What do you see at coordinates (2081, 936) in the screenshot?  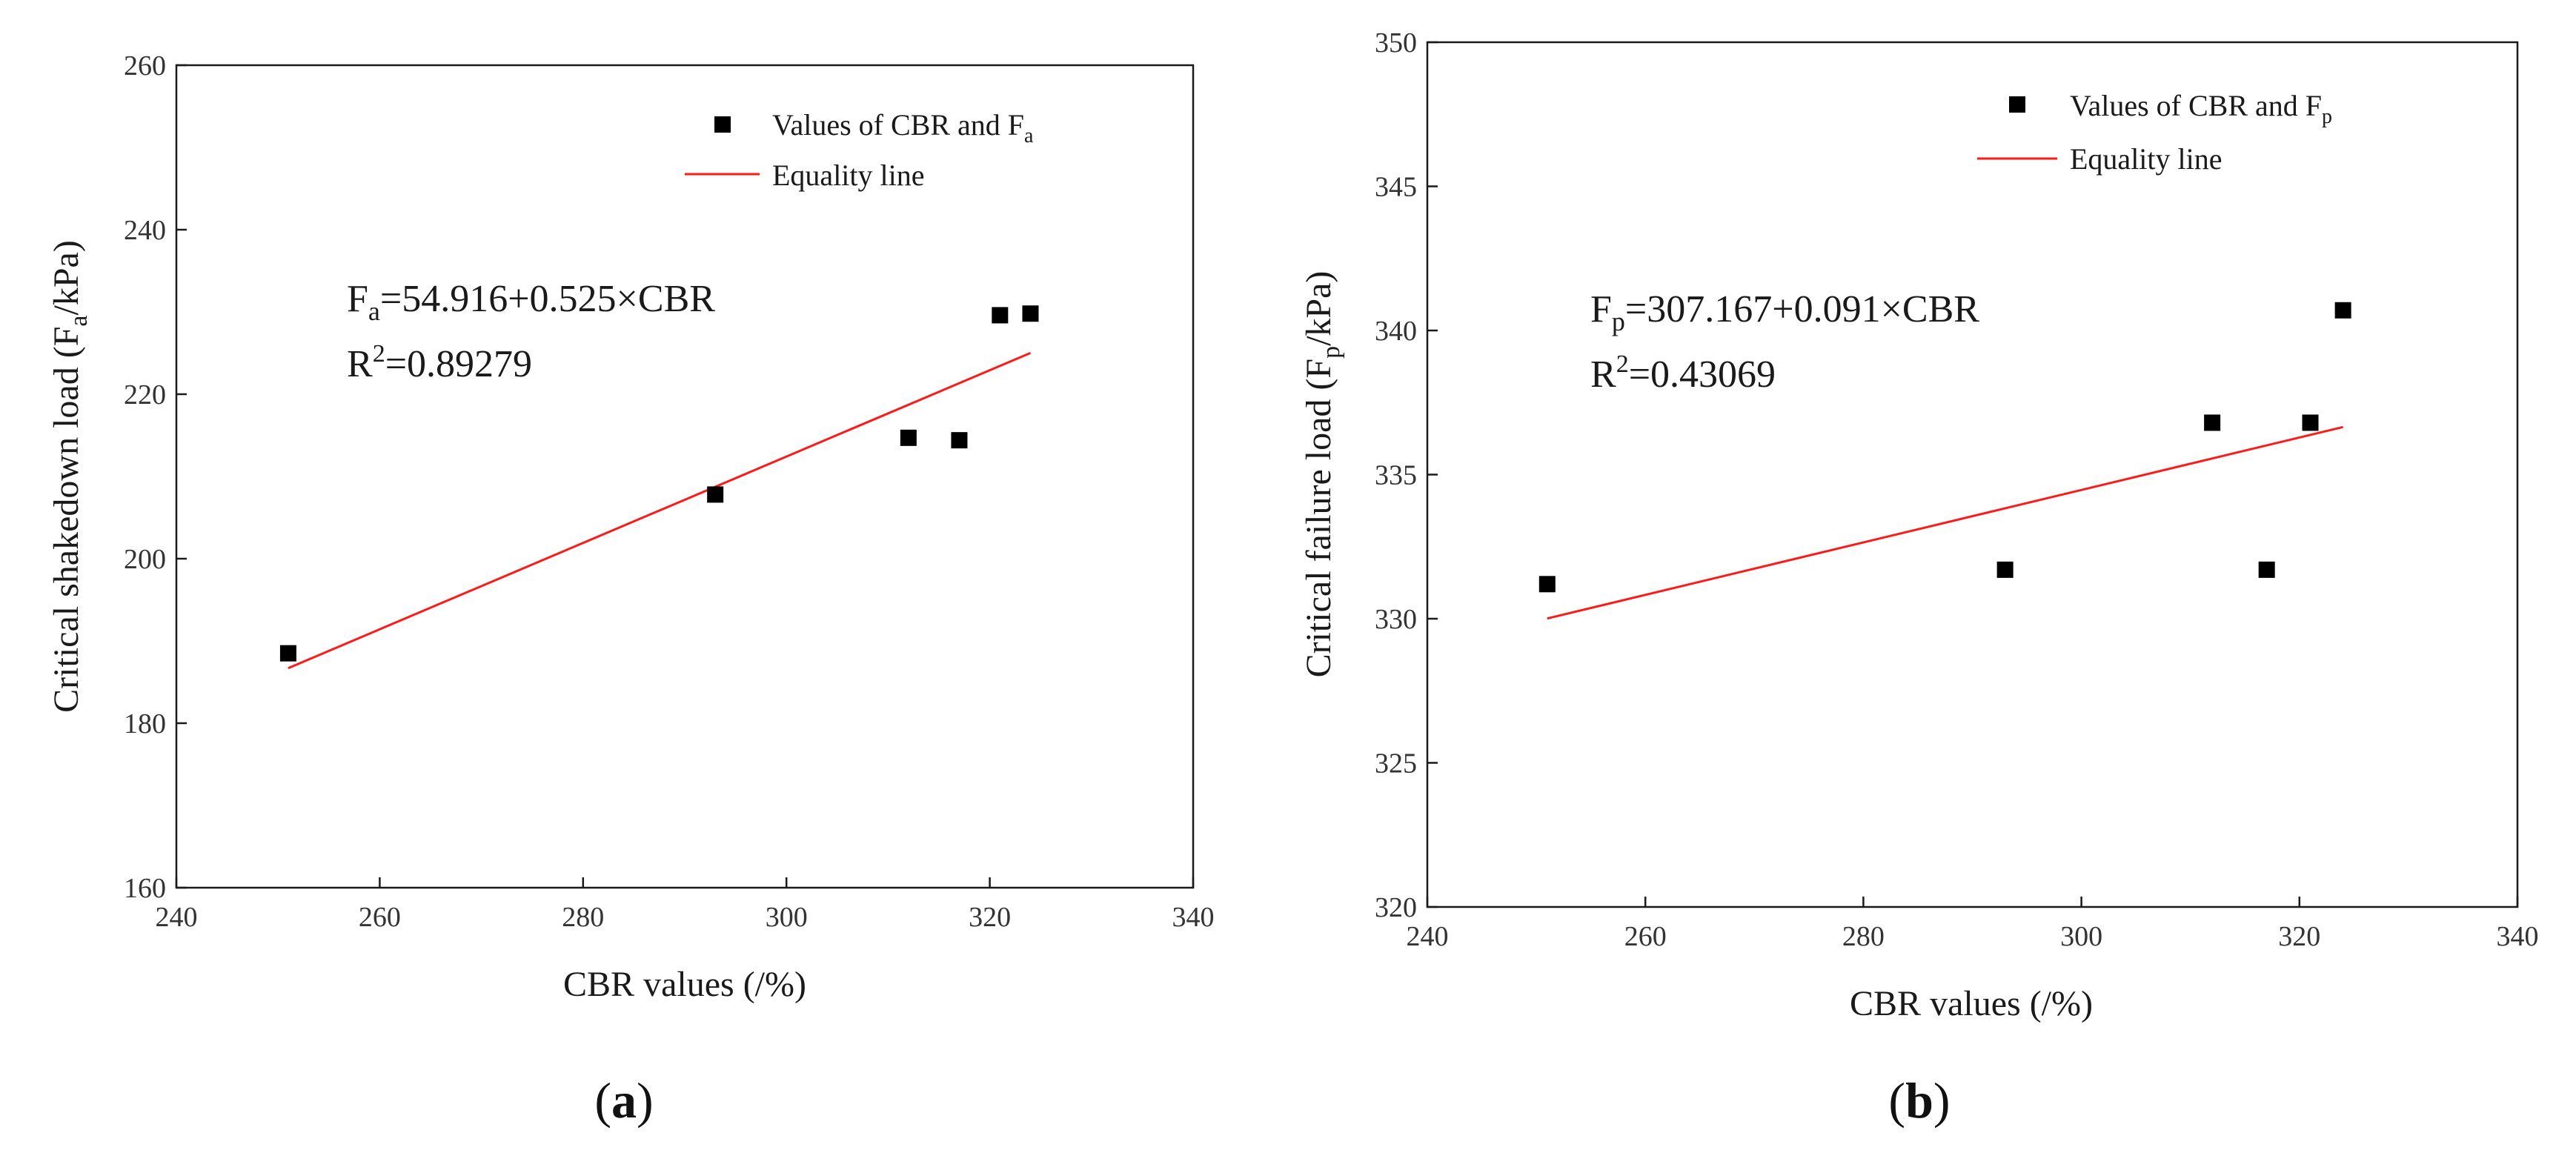 I see `x-tick-label-b: 300` at bounding box center [2081, 936].